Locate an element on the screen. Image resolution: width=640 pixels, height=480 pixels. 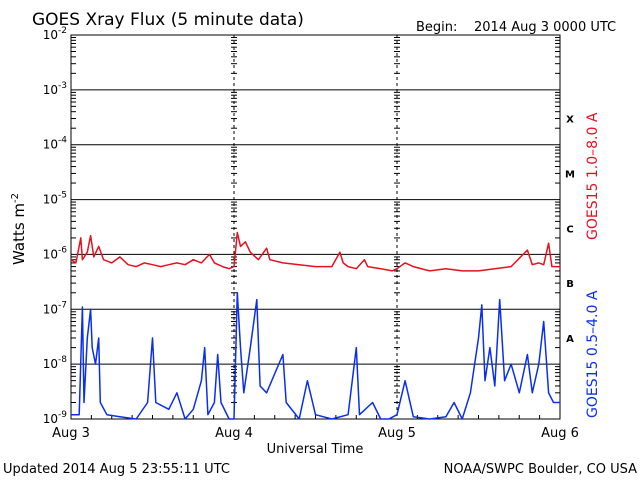
y-tick-label: 10⁻⁴ is located at coordinates (55, 144).